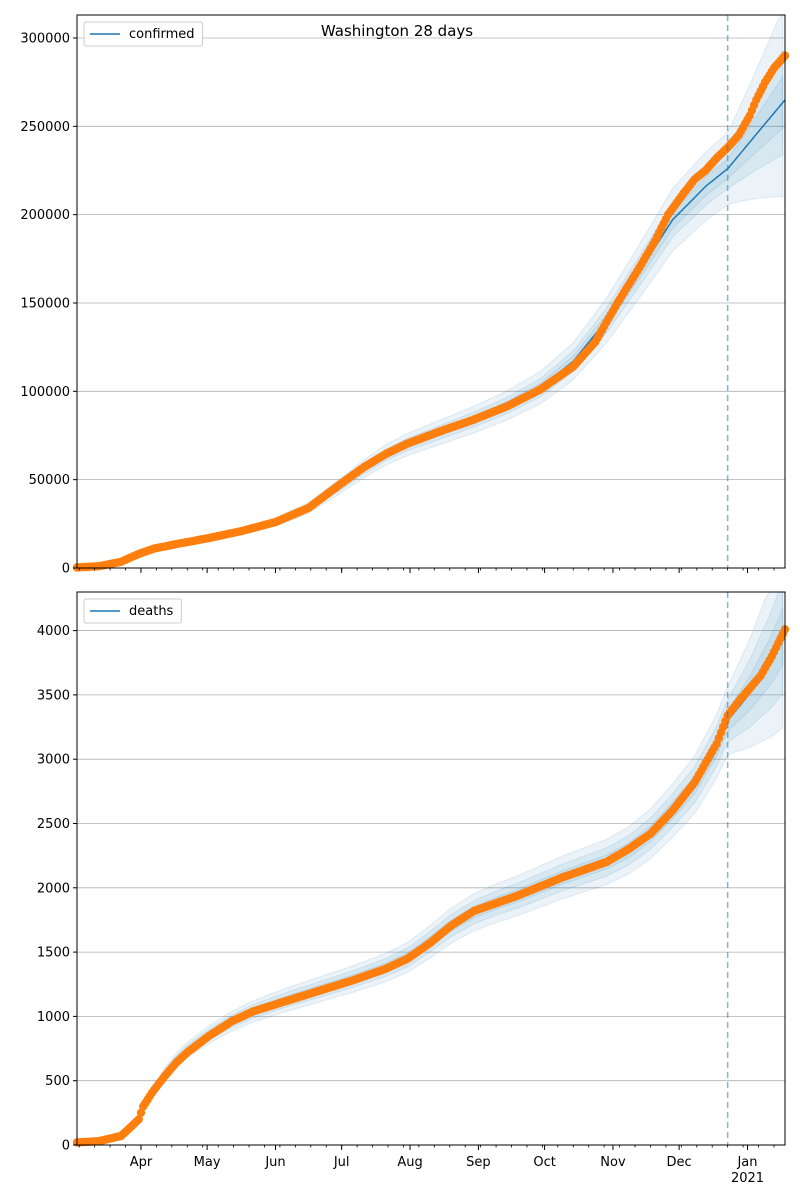 This screenshot has height=1204, width=800. What do you see at coordinates (544, 1162) in the screenshot?
I see `x-tick-label: Oct` at bounding box center [544, 1162].